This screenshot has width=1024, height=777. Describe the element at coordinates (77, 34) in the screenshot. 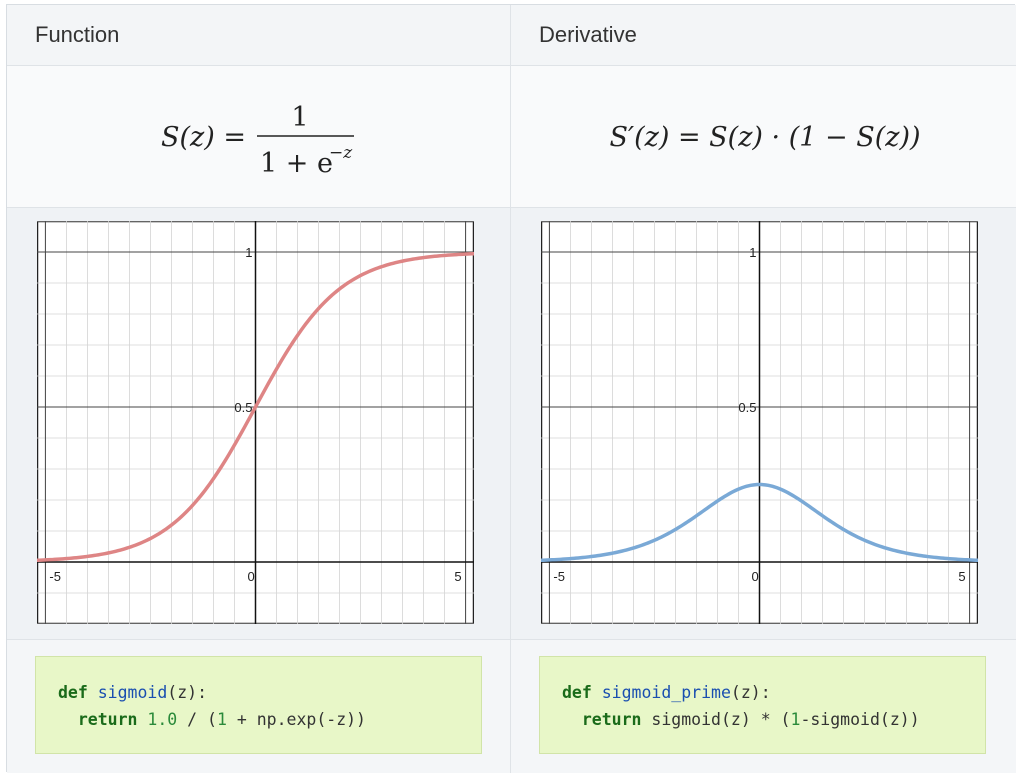

I see `function-header: Function` at that location.